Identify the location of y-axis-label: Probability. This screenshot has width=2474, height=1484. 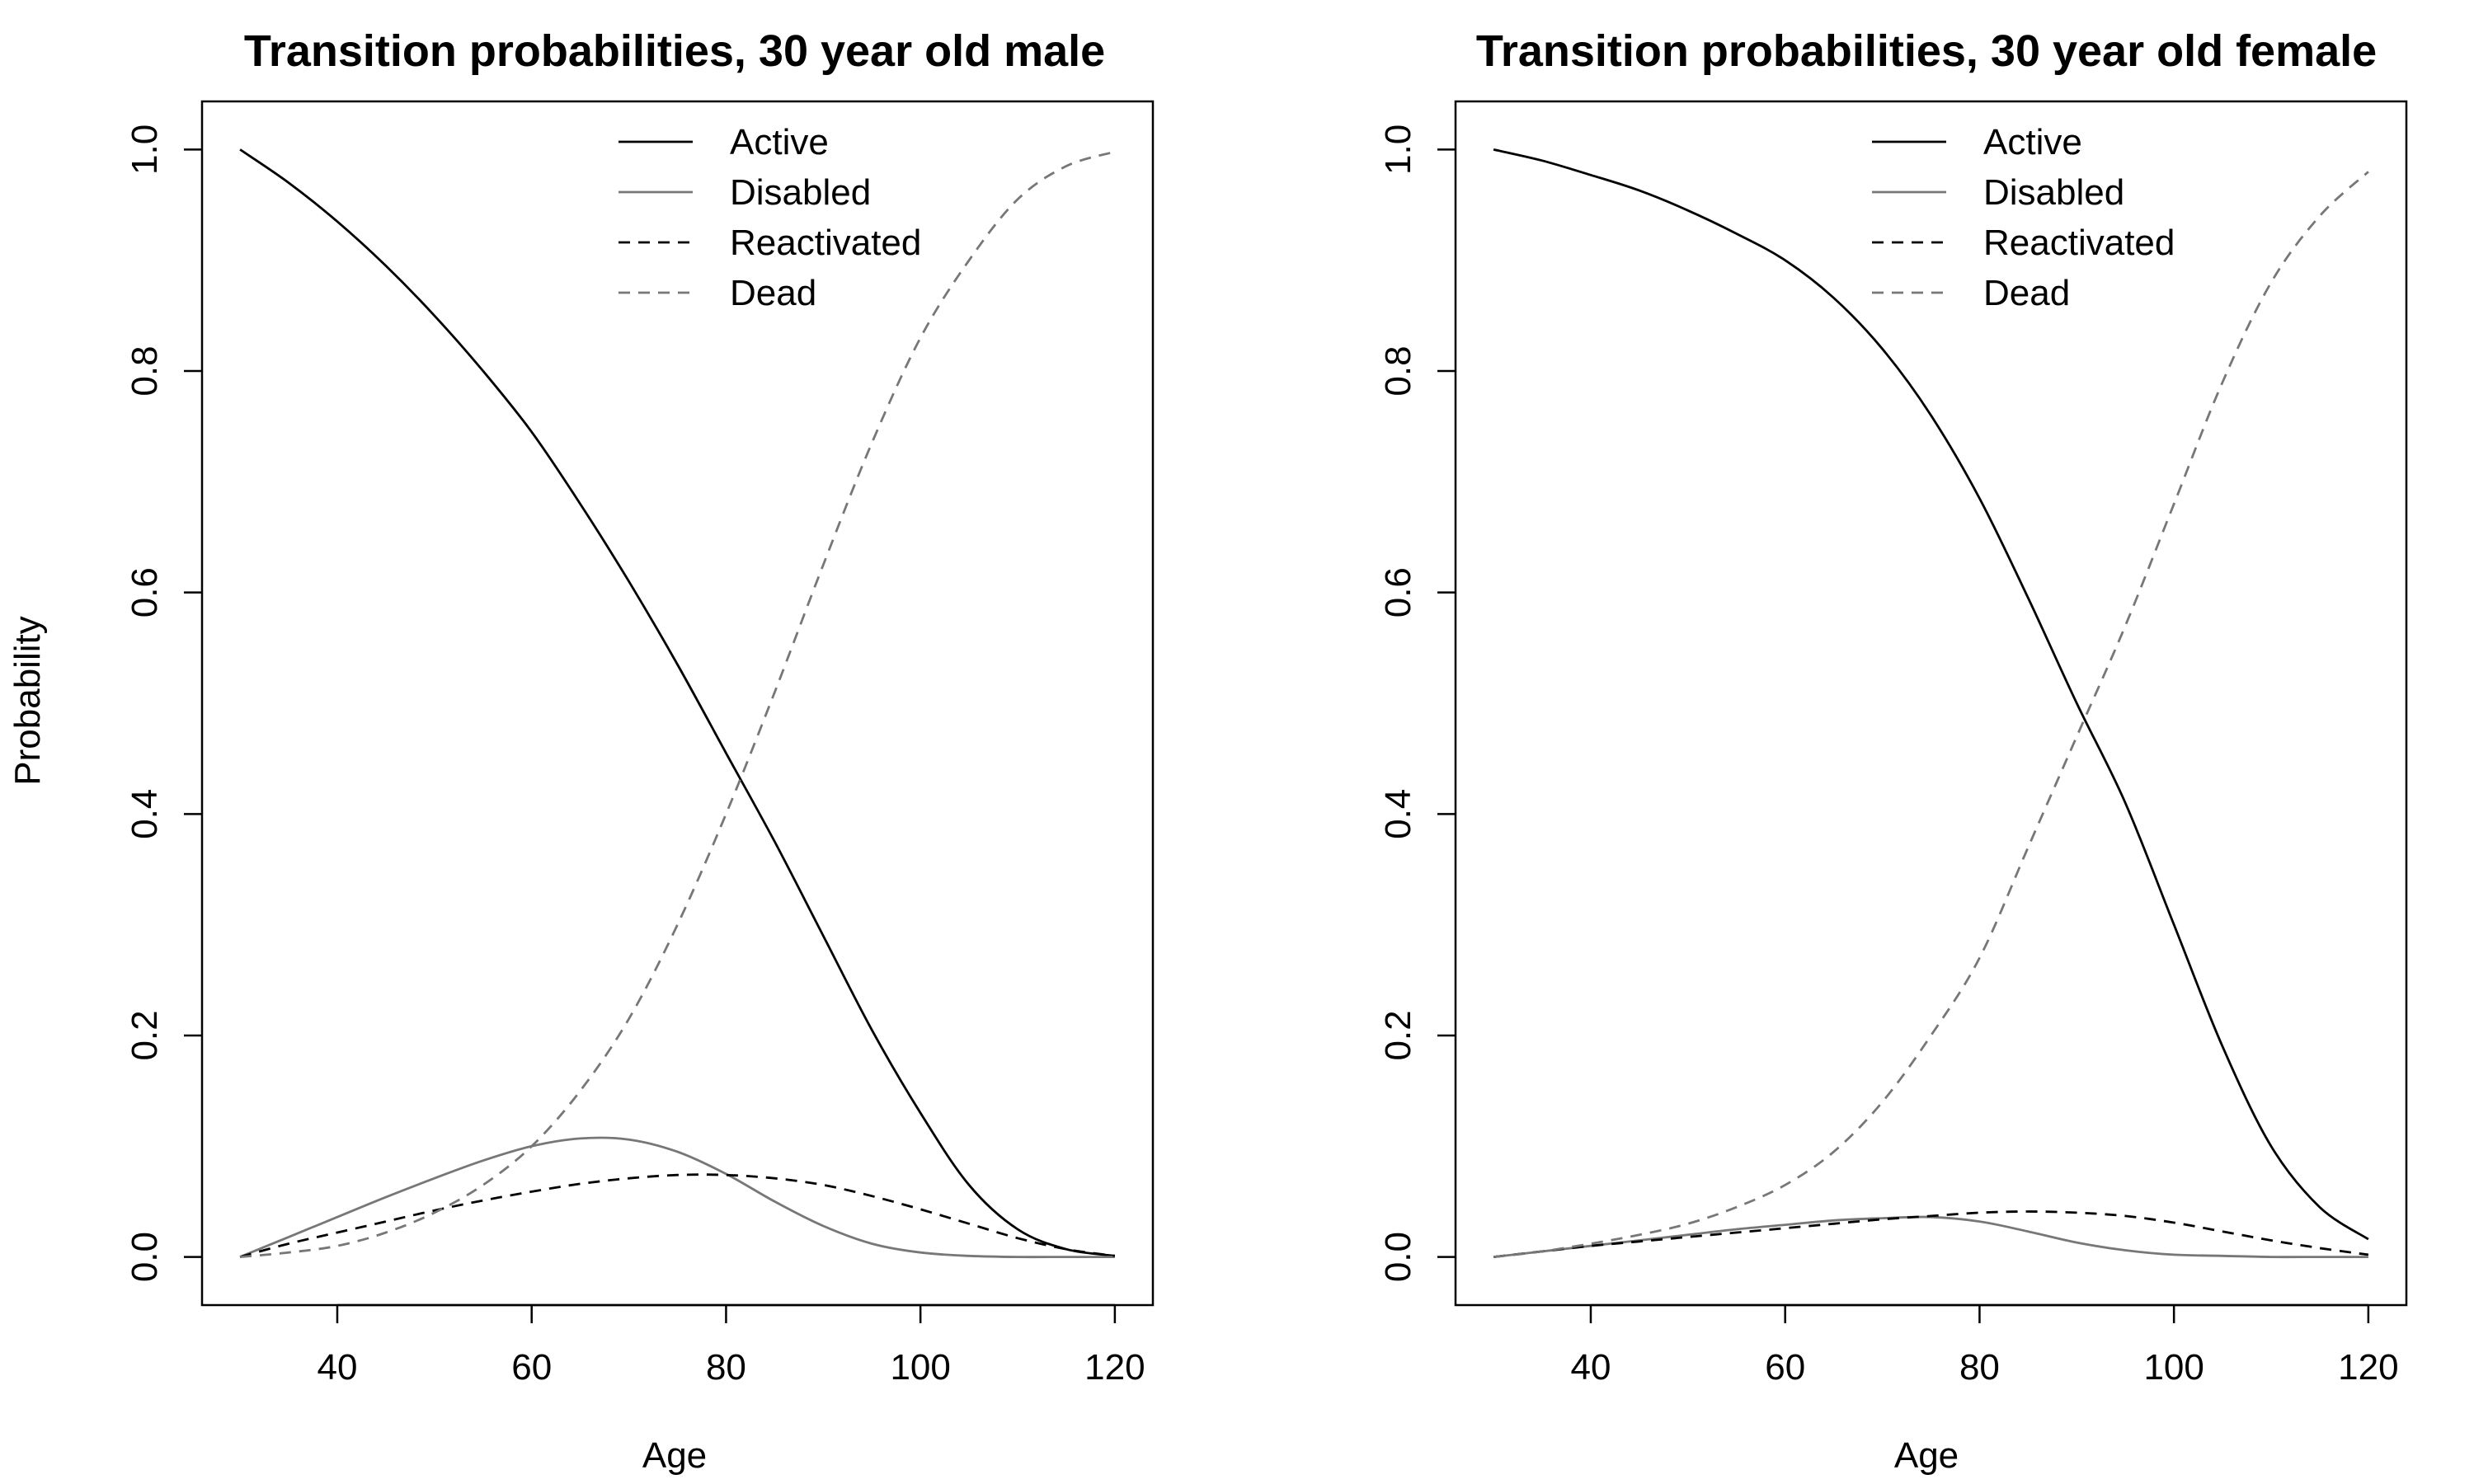
(27, 700).